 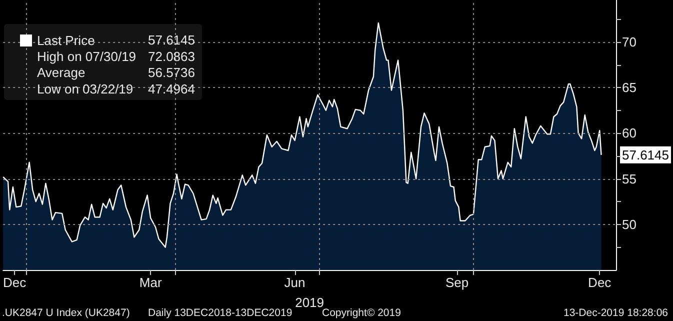 What do you see at coordinates (629, 133) in the screenshot?
I see `y-tick-label: 60` at bounding box center [629, 133].